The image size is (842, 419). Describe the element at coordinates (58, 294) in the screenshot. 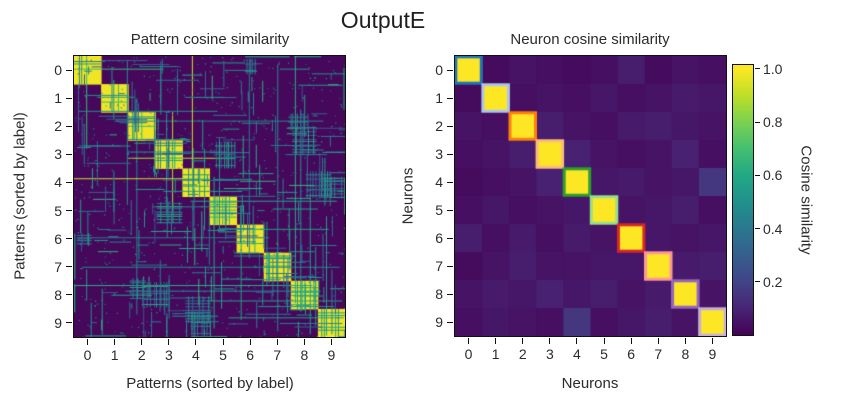

I see `pattern-y-tick-label: 8` at that location.